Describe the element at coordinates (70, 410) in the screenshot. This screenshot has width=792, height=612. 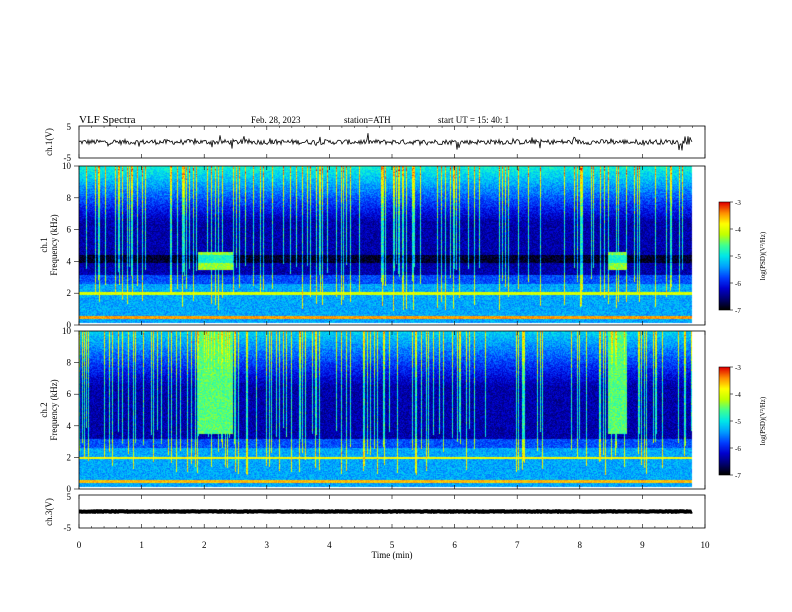
I see `ch2-spectrogram-yticks: 0 2 4 6 8 10` at that location.